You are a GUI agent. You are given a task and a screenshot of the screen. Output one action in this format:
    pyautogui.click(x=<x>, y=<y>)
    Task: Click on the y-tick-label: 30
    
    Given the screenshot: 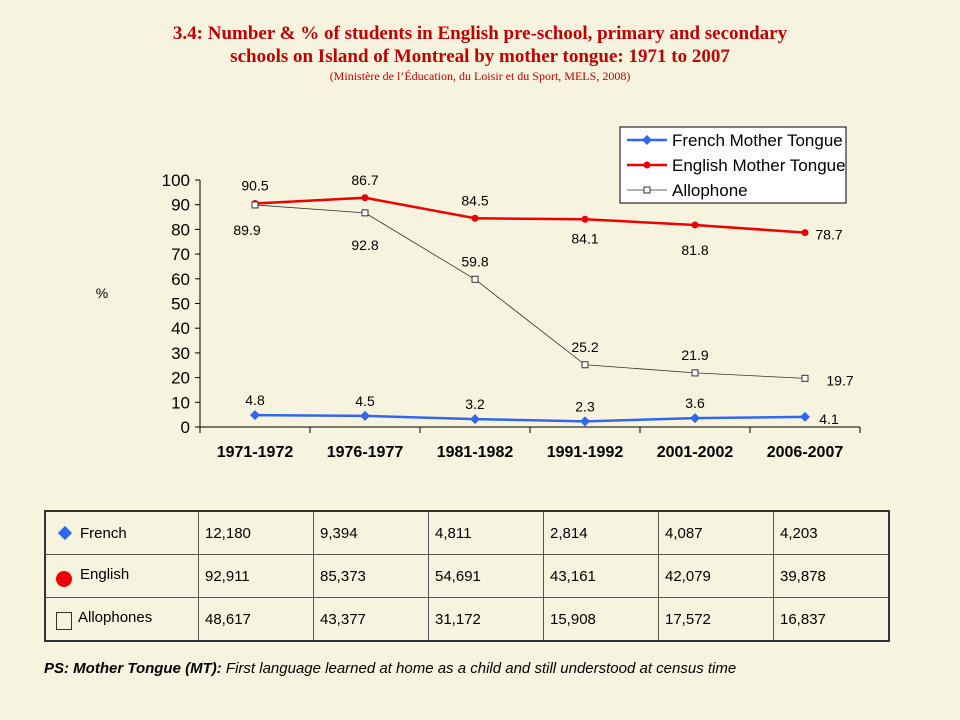 What is the action you would take?
    pyautogui.click(x=180, y=353)
    